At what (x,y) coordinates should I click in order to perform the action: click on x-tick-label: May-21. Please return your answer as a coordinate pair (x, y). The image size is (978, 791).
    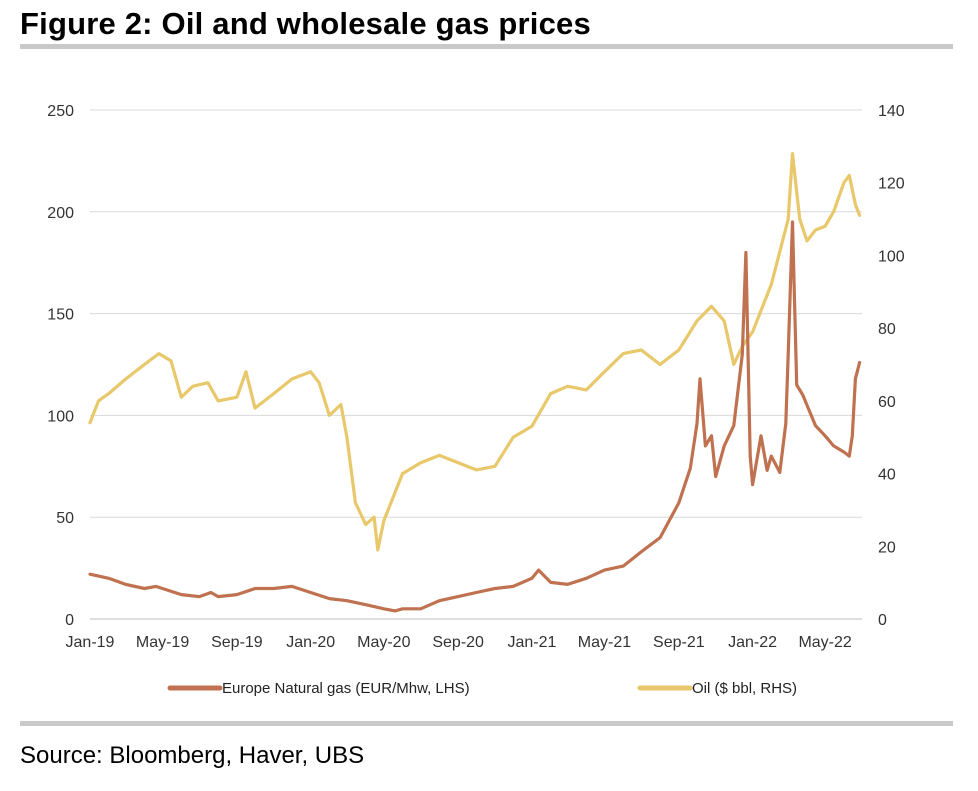
    Looking at the image, I should click on (604, 642).